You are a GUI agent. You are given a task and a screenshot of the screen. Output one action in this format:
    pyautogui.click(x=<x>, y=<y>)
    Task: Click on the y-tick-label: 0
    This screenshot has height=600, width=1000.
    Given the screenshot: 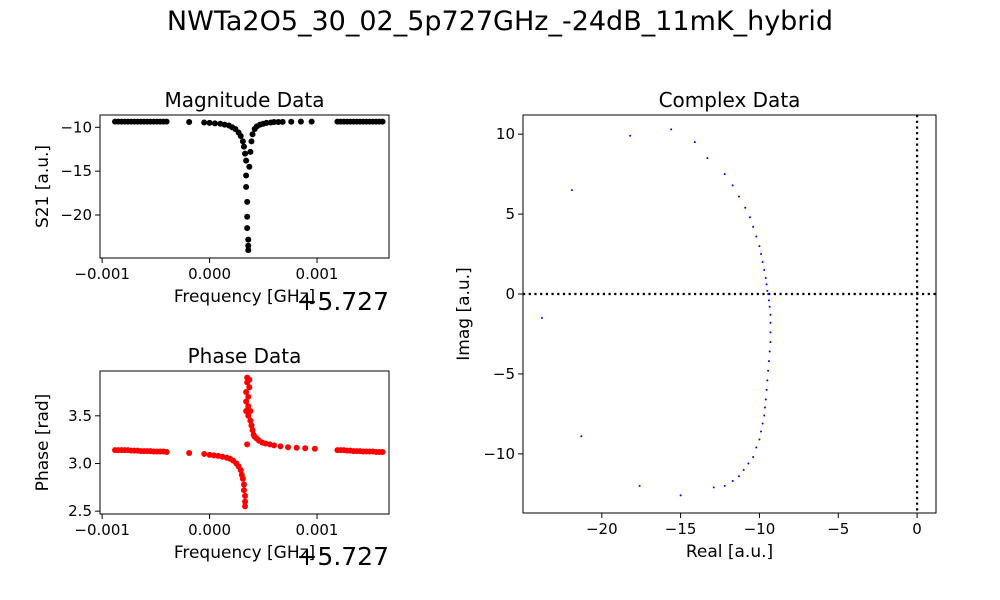 What is the action you would take?
    pyautogui.click(x=510, y=294)
    